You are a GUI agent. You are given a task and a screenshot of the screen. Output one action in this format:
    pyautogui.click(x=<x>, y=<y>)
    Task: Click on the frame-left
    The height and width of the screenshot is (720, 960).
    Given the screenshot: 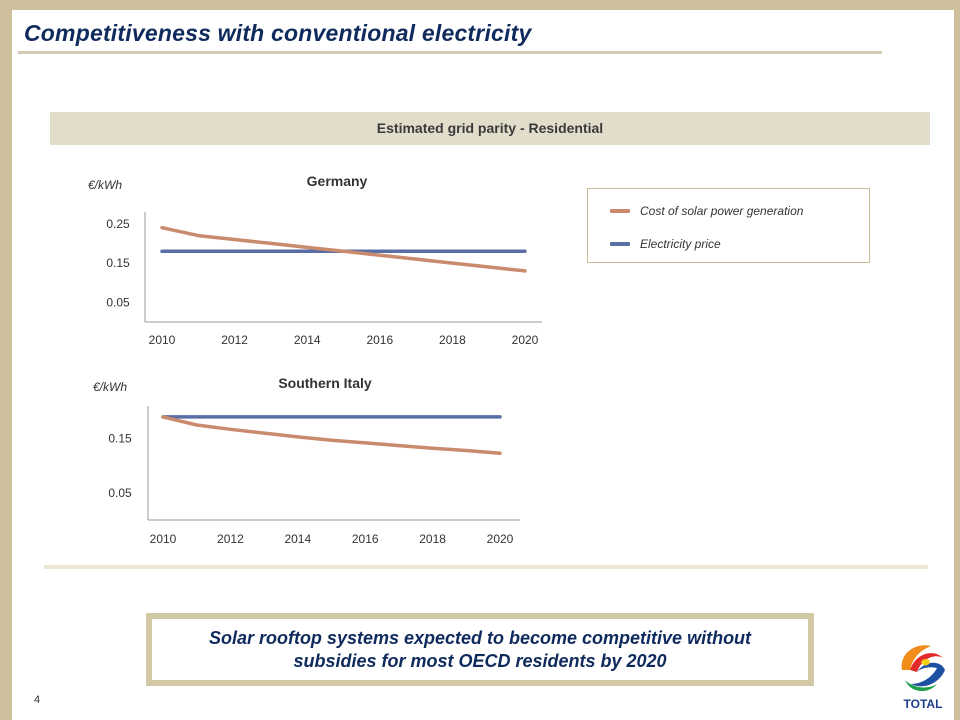 What is the action you would take?
    pyautogui.click(x=6, y=360)
    